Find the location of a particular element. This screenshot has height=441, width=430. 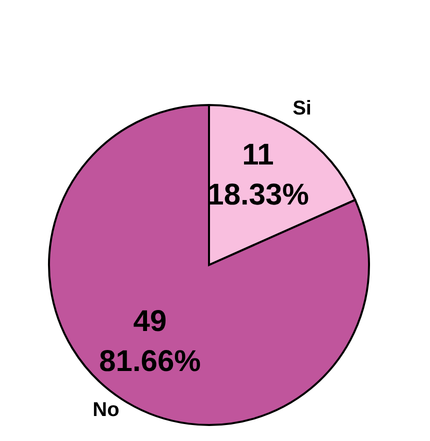

data-label: 49 81.66% is located at coordinates (150, 341).